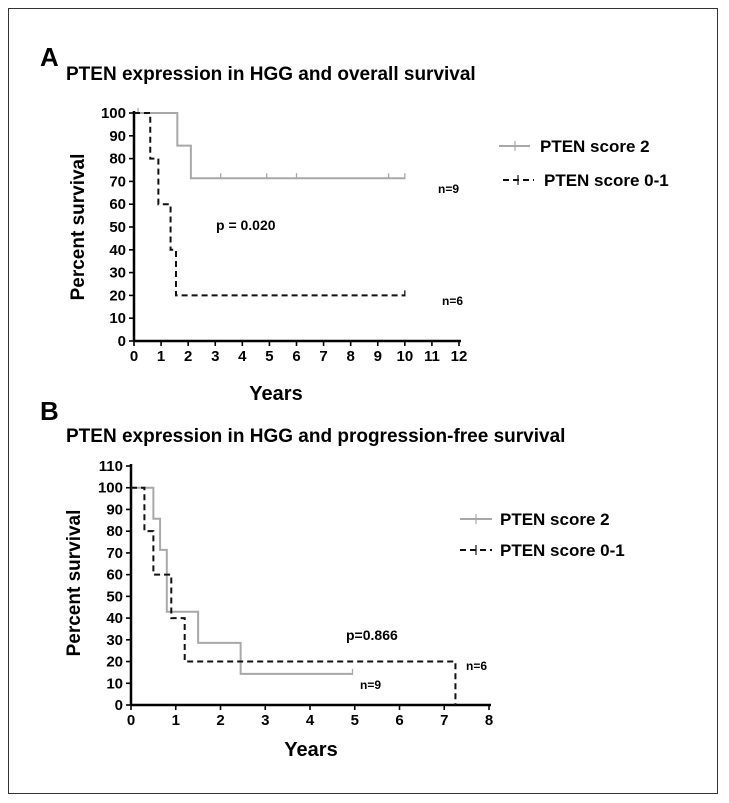 The width and height of the screenshot is (729, 803). Describe the element at coordinates (310, 750) in the screenshot. I see `x-axis-label-b: Years` at that location.